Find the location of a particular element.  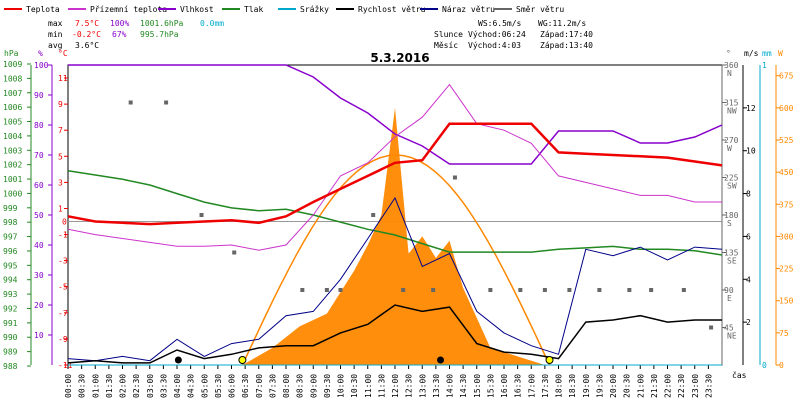

rain-tick-label: 1 is located at coordinates (764, 65).